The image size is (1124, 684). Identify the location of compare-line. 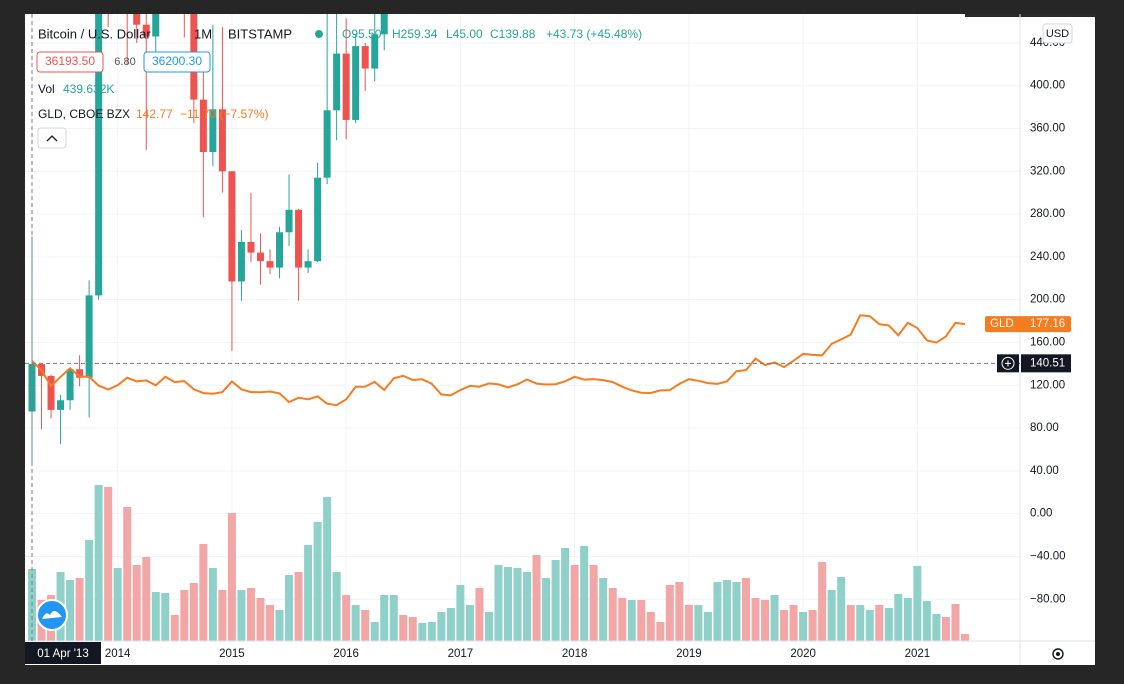
(498, 360).